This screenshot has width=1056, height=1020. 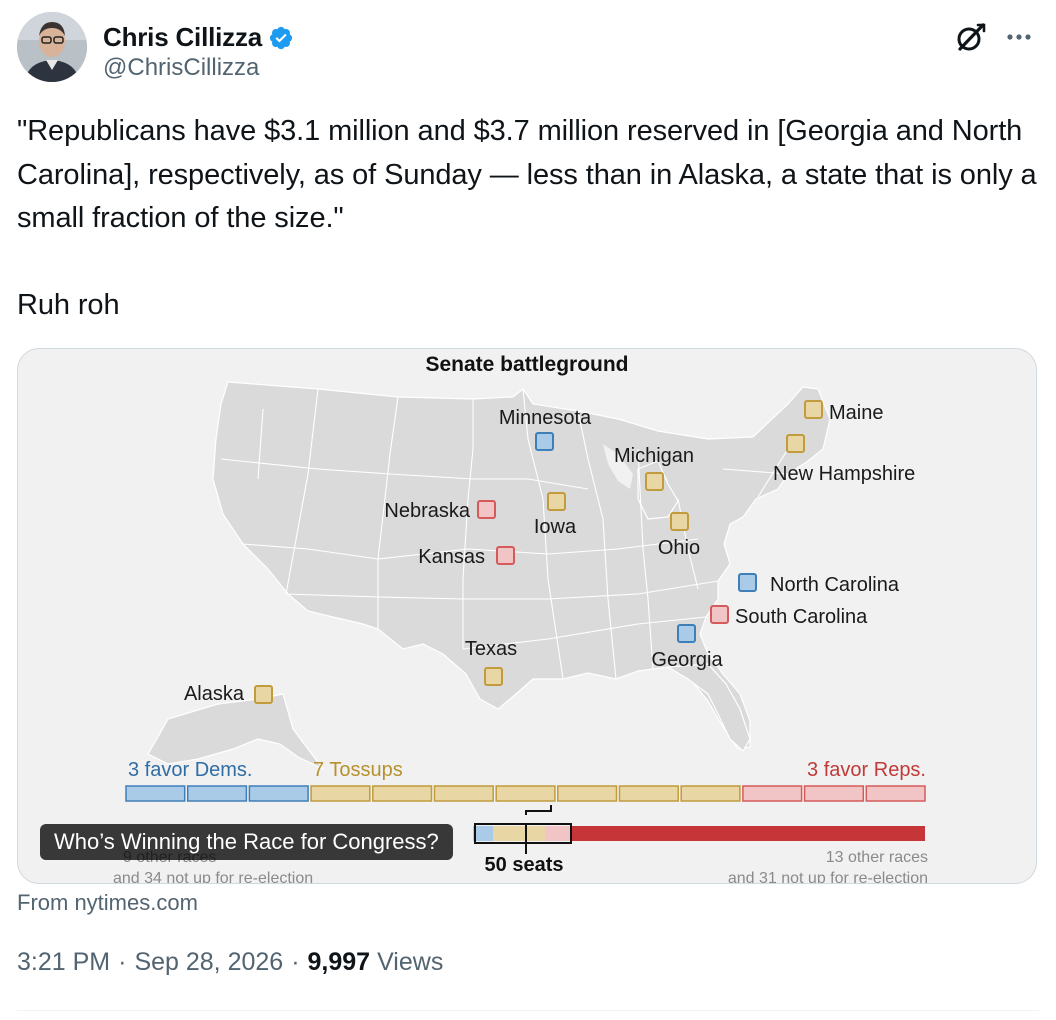 What do you see at coordinates (828, 877) in the screenshot?
I see `right-note-2: and 31 not up for re-election` at bounding box center [828, 877].